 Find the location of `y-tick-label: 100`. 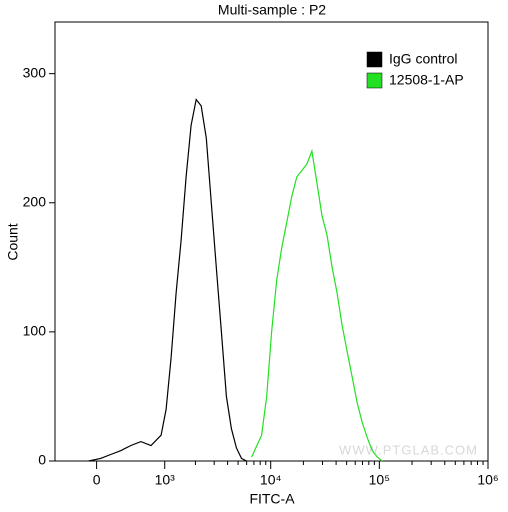

y-tick-label: 100 is located at coordinates (35, 331).